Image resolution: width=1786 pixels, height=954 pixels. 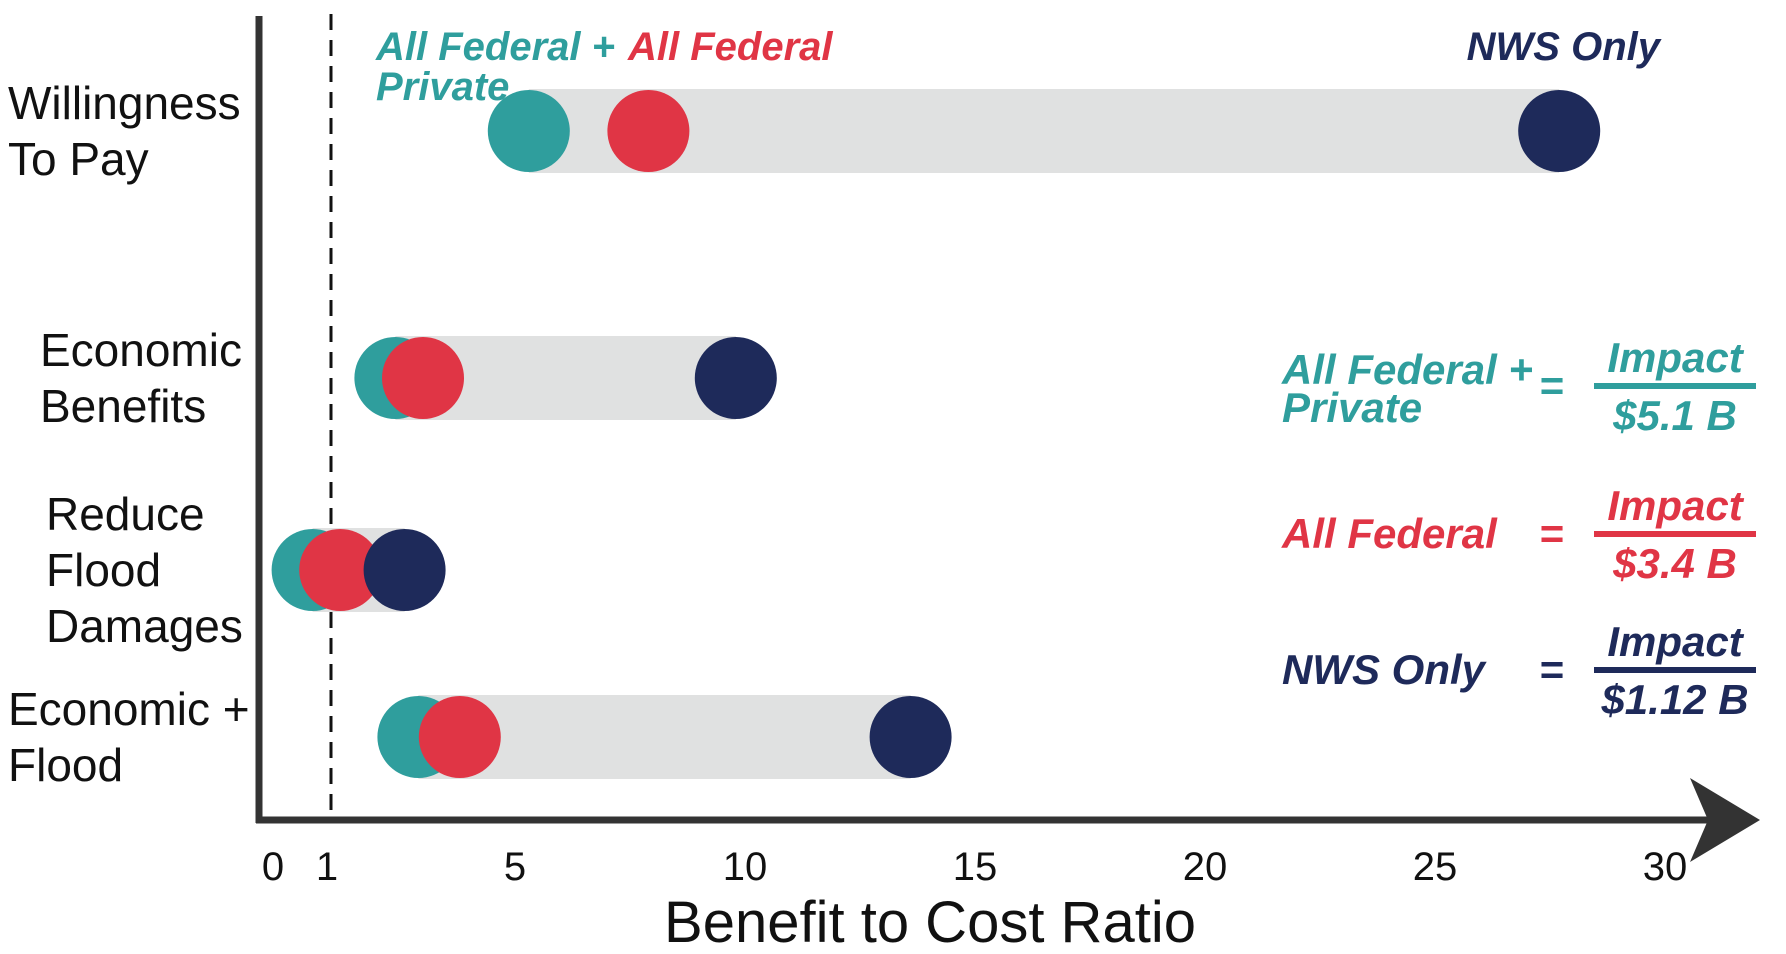 I want to click on legend-label-nws-only-line-1: NWS Only, so click(x=1385, y=669).